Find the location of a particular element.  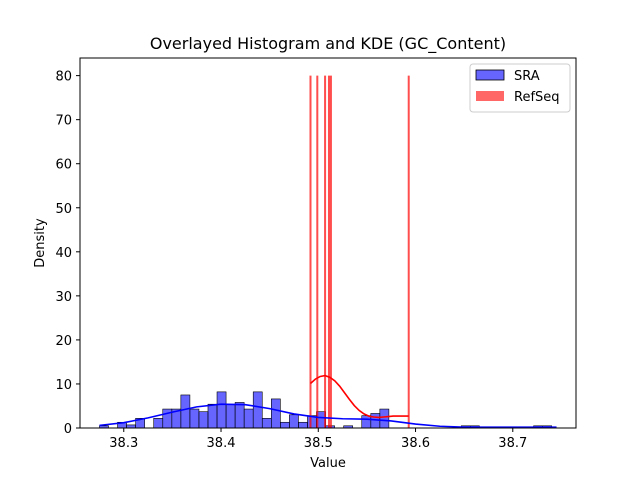

chart-title: Overlayed Histogram and KDE (GC_Content) is located at coordinates (328, 44).